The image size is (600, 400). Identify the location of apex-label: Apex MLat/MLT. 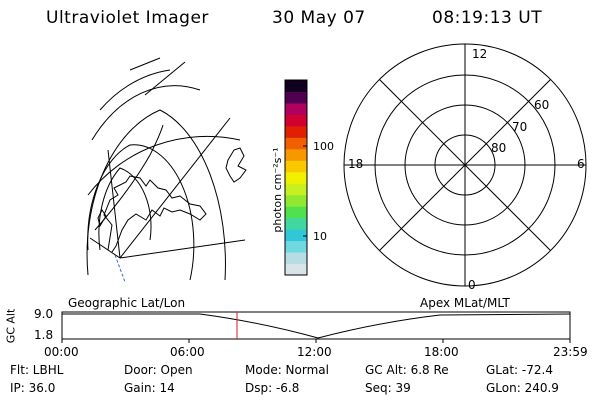
(465, 303).